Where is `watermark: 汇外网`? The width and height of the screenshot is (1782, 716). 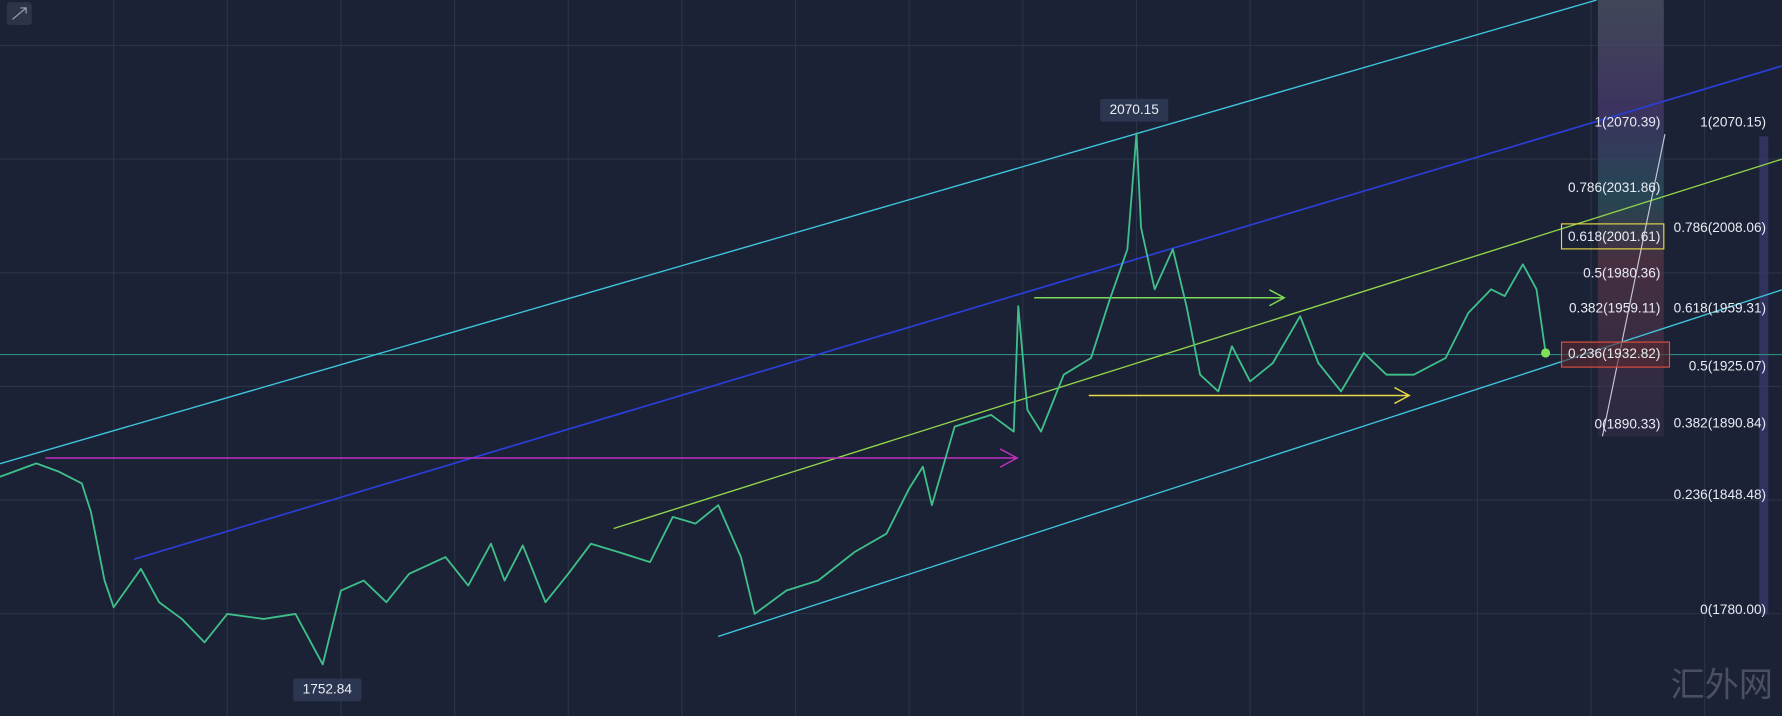 watermark: 汇外网 is located at coordinates (1722, 686).